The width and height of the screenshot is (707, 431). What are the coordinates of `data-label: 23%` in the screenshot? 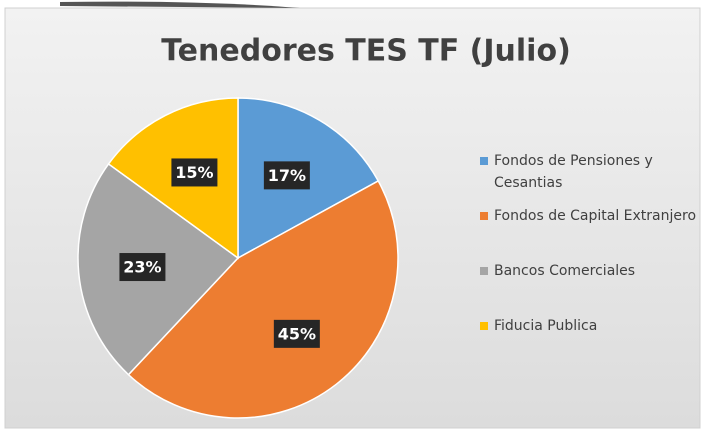 It's located at (142, 267).